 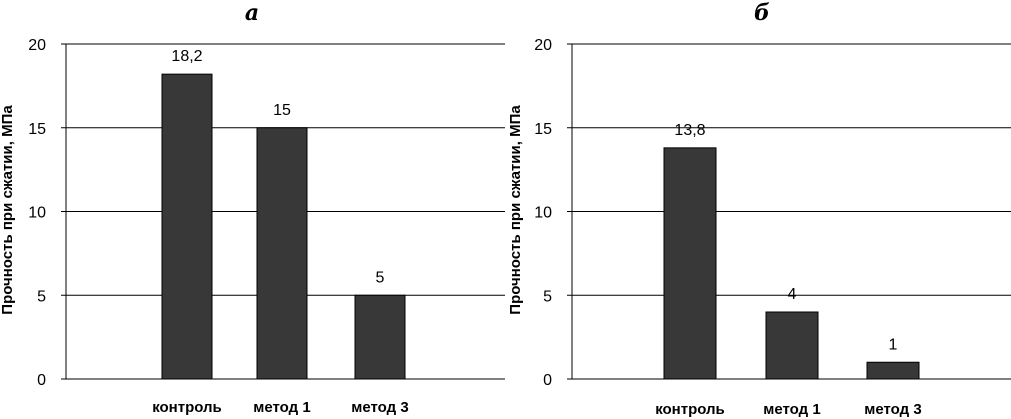 What do you see at coordinates (8, 210) in the screenshot?
I see `y-axis-title-a: Прочность при сжатии, МПа` at bounding box center [8, 210].